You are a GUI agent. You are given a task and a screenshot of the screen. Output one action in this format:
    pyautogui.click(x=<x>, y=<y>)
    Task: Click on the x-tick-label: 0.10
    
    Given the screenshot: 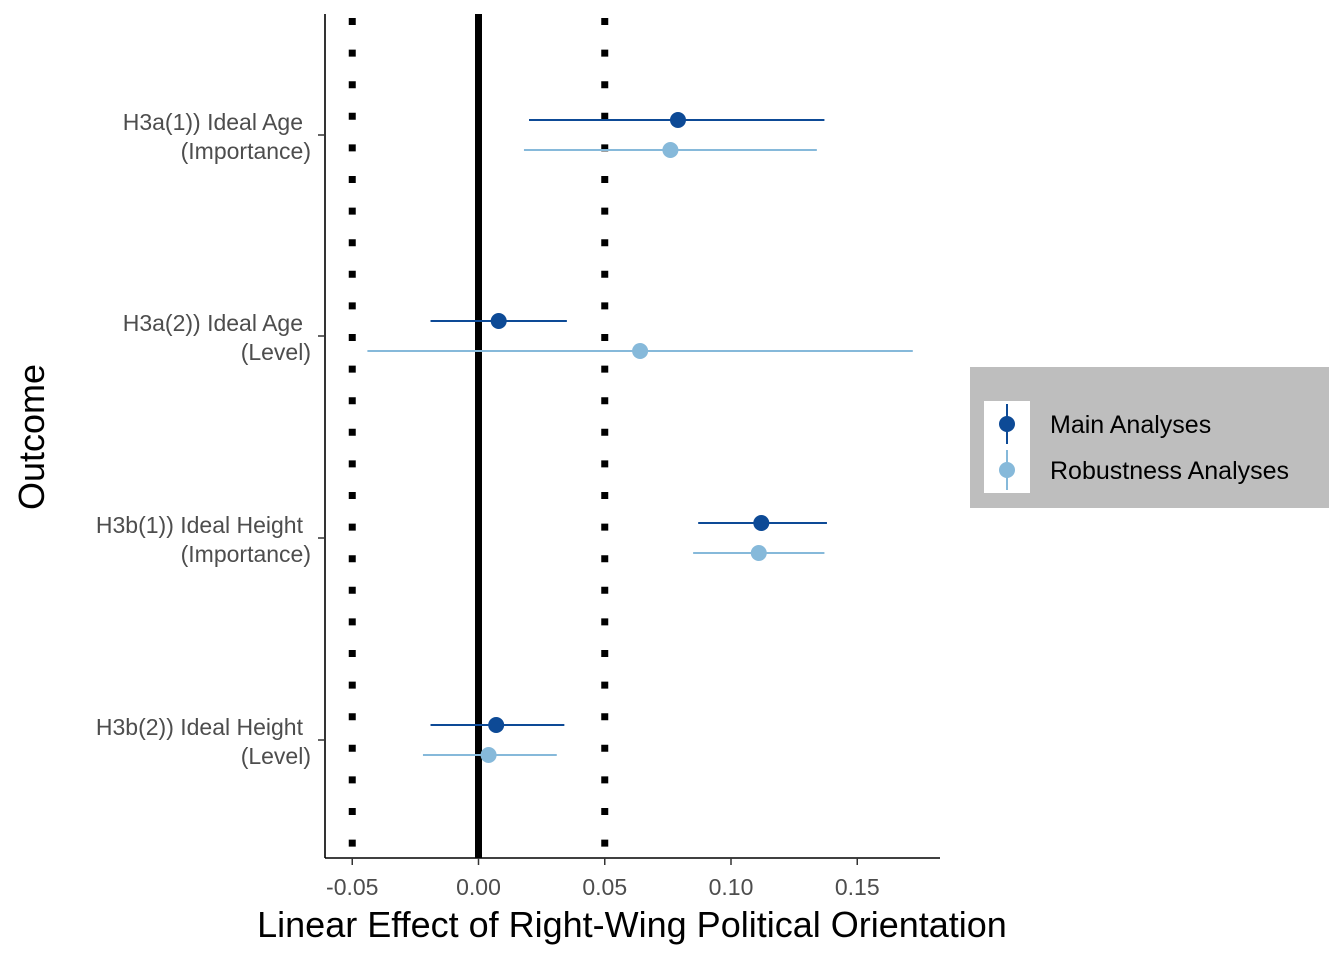 What is the action you would take?
    pyautogui.click(x=731, y=887)
    